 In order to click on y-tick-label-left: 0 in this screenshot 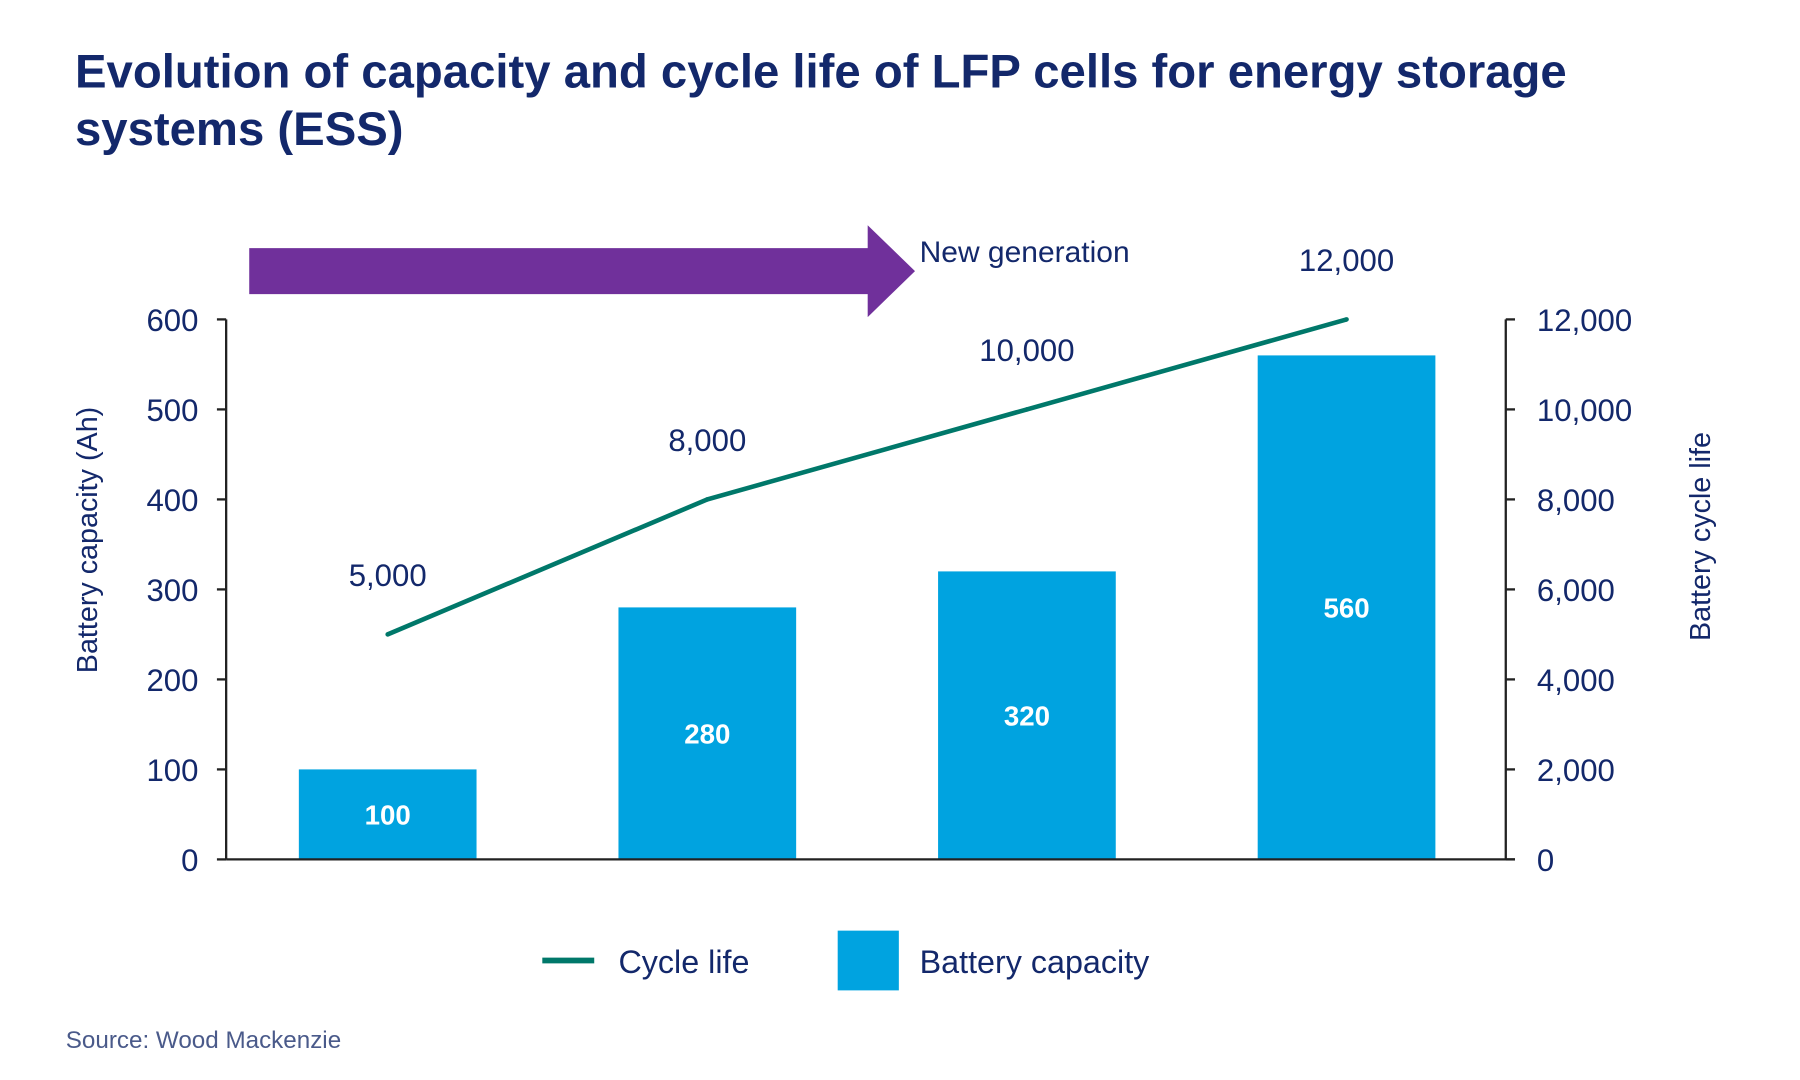, I will do `click(189, 860)`.